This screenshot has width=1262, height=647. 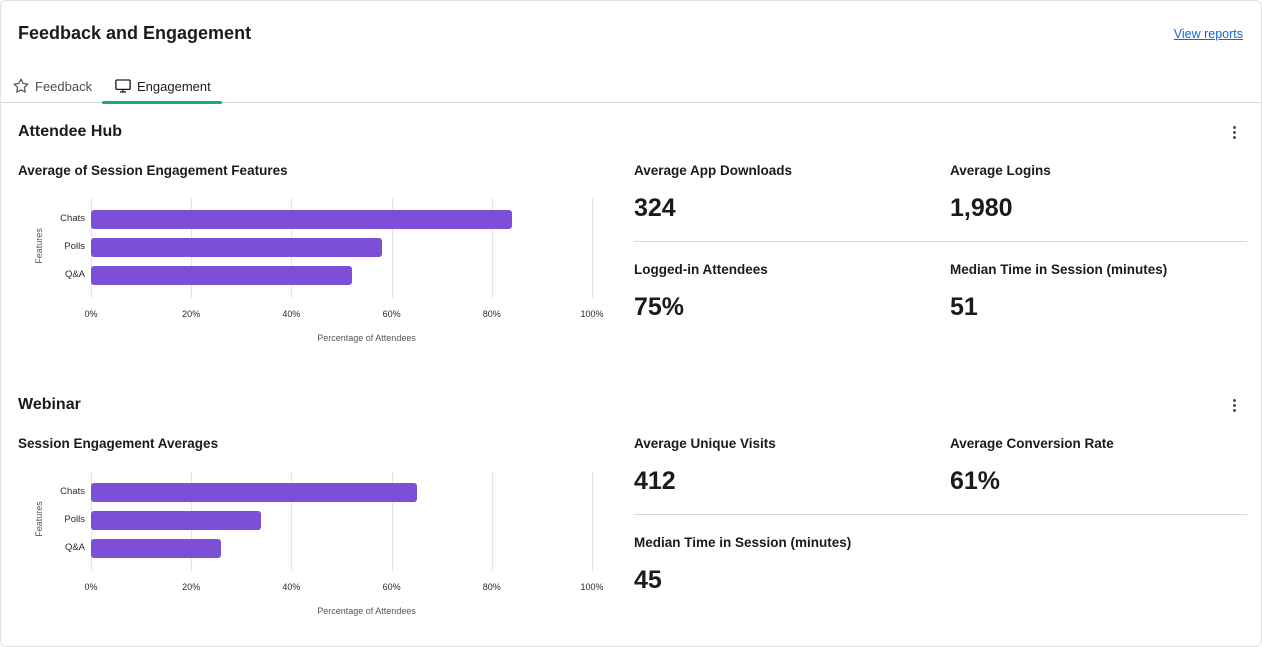 I want to click on view-reports-link: View reports, so click(x=1208, y=34).